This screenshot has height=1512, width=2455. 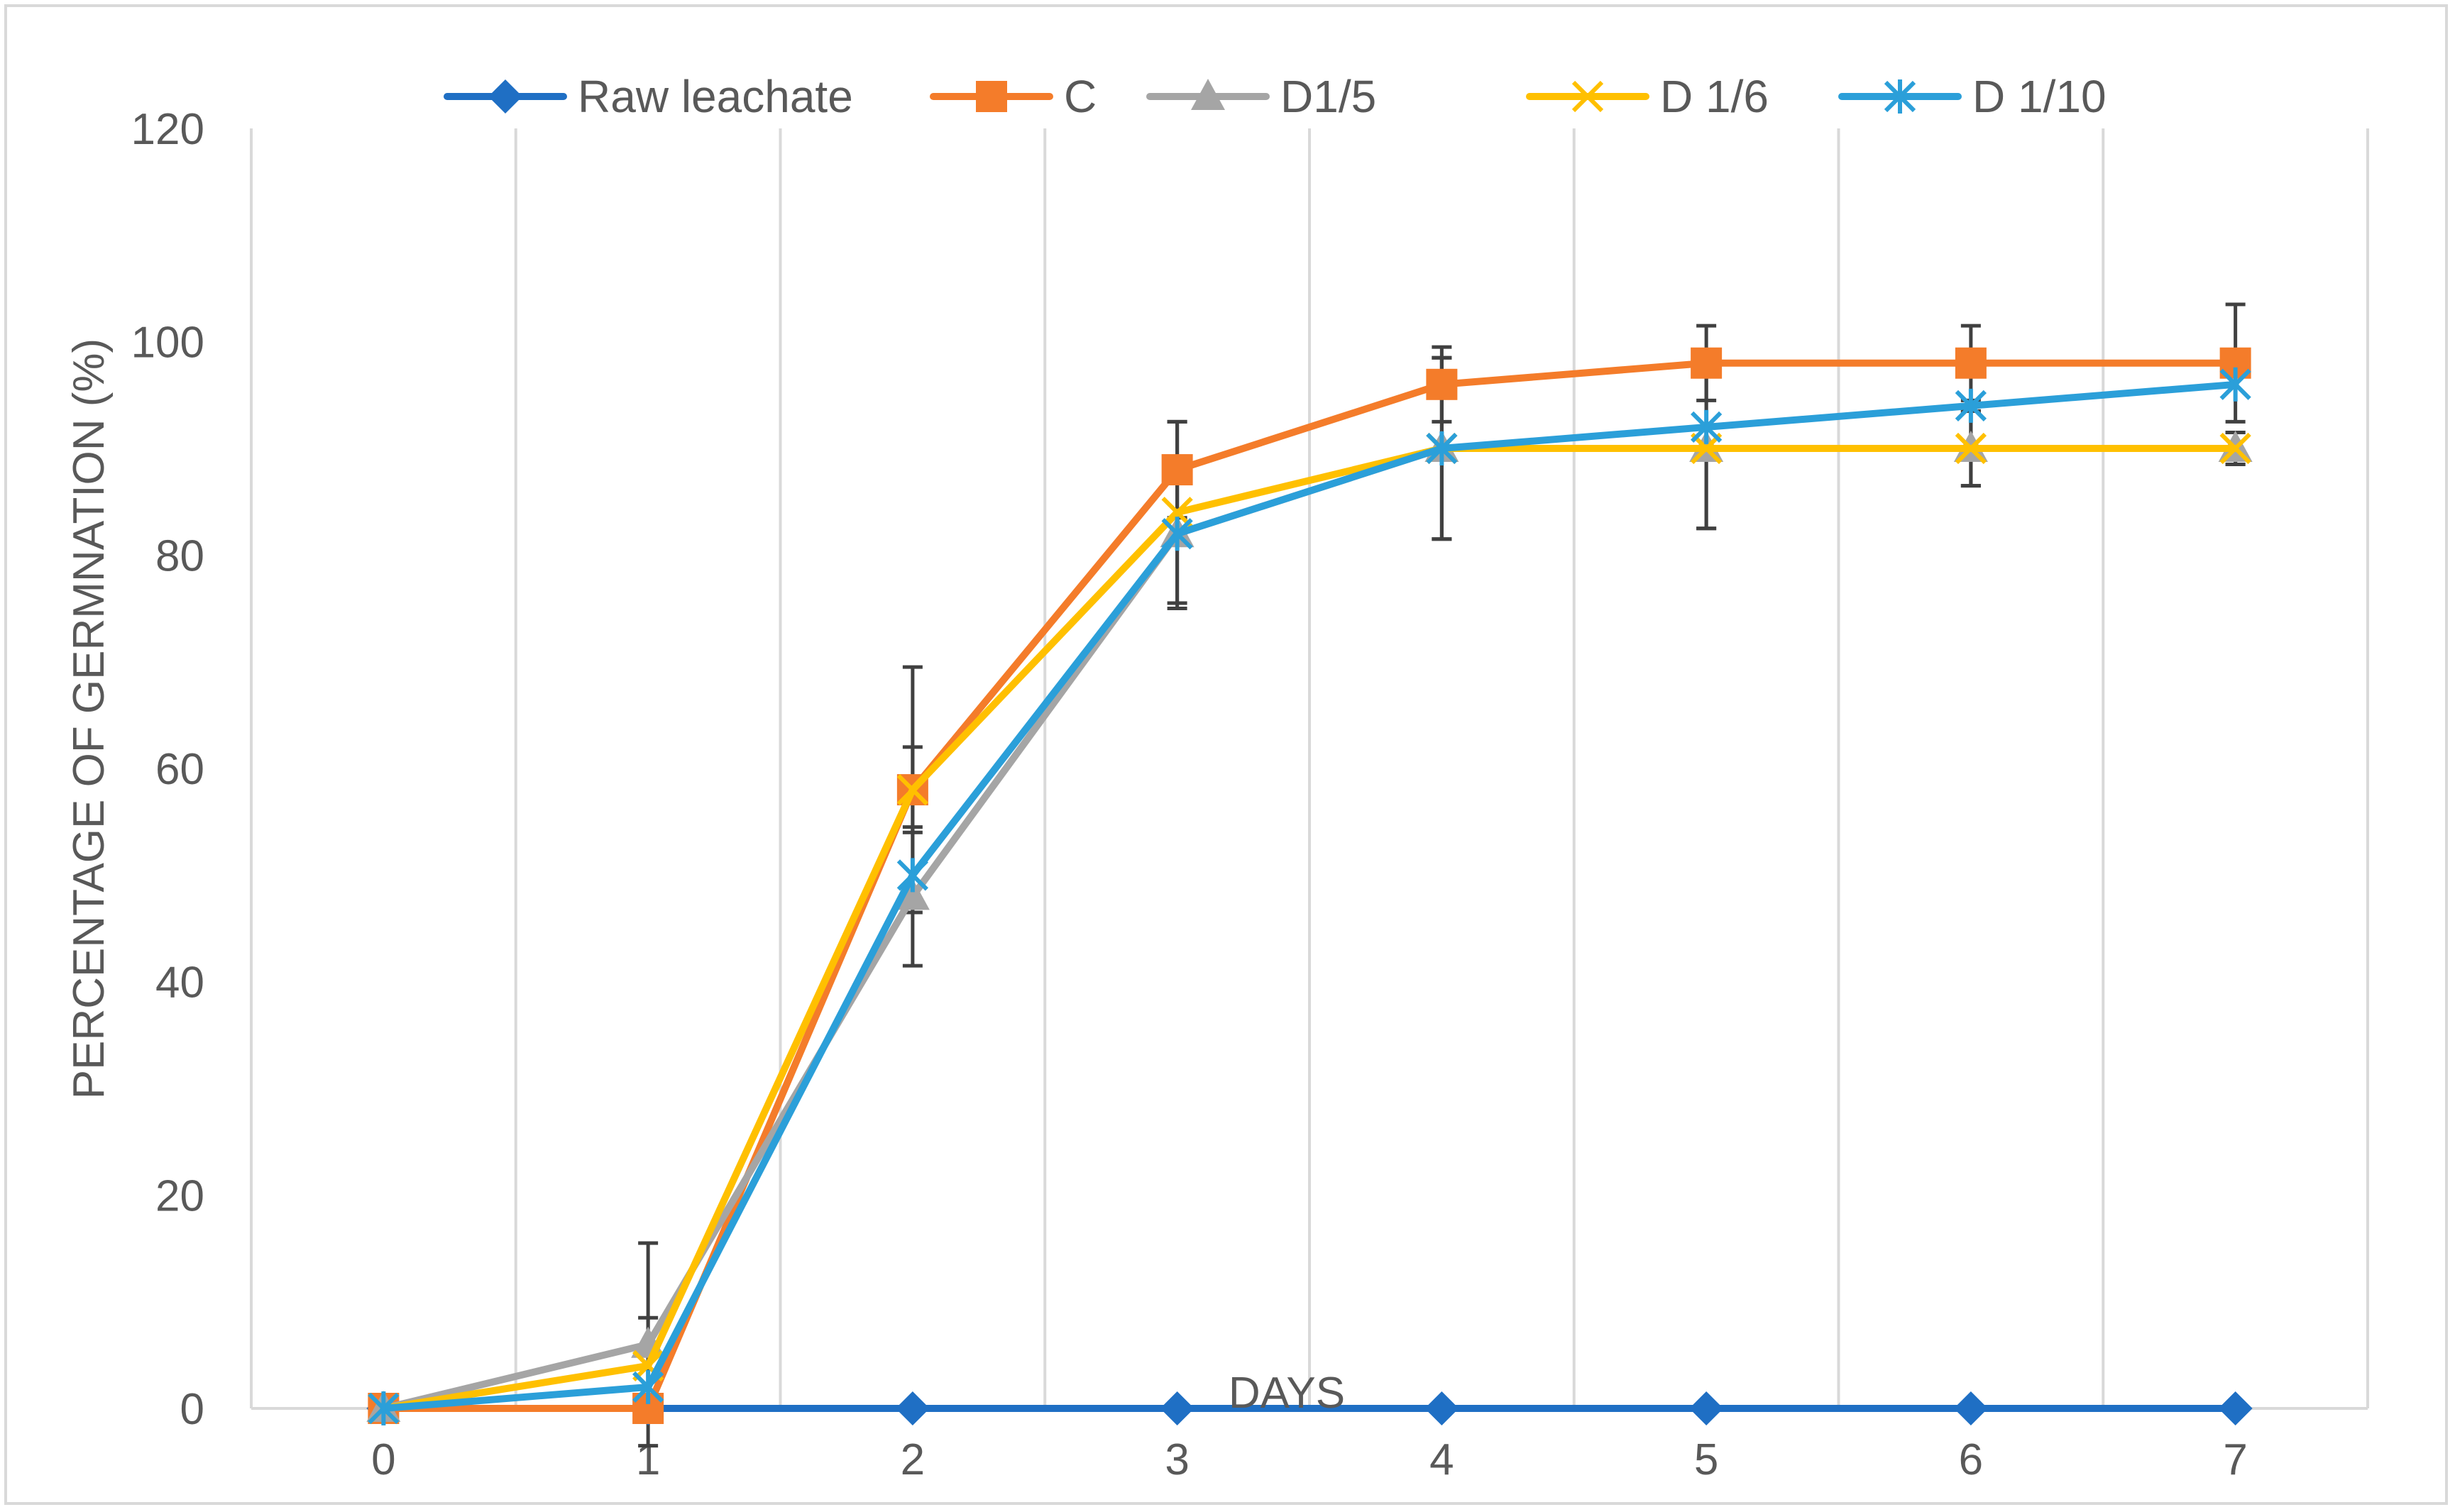 I want to click on legend-label: C, so click(x=1080, y=96).